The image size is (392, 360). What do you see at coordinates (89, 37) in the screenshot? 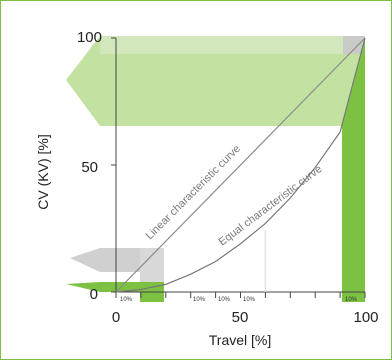
I see `y-tick-label-100: 100` at bounding box center [89, 37].